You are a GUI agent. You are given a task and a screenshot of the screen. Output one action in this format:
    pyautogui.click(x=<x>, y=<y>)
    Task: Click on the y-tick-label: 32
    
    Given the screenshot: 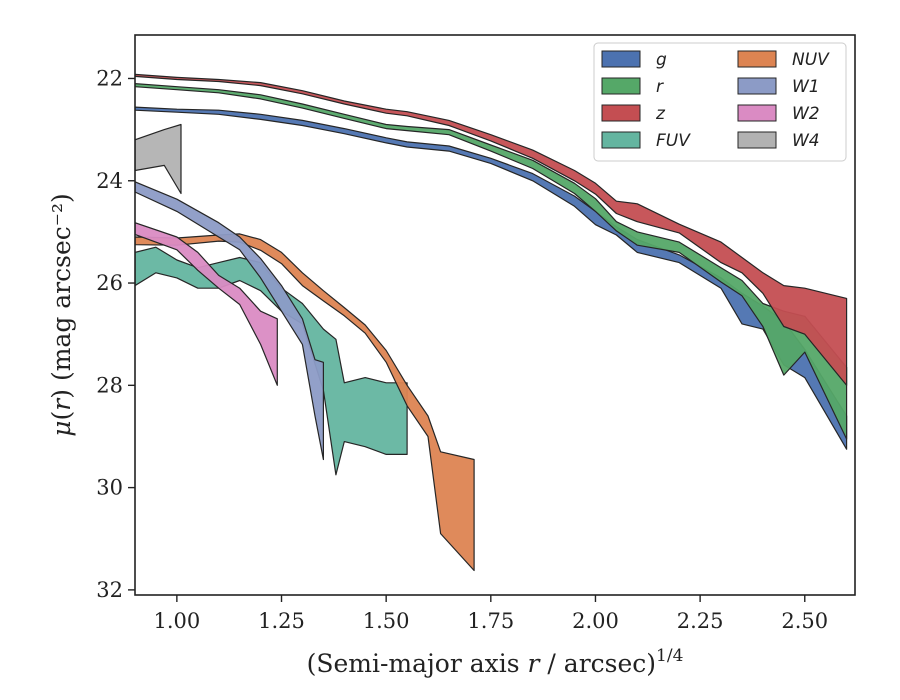 What is the action you would take?
    pyautogui.click(x=109, y=590)
    